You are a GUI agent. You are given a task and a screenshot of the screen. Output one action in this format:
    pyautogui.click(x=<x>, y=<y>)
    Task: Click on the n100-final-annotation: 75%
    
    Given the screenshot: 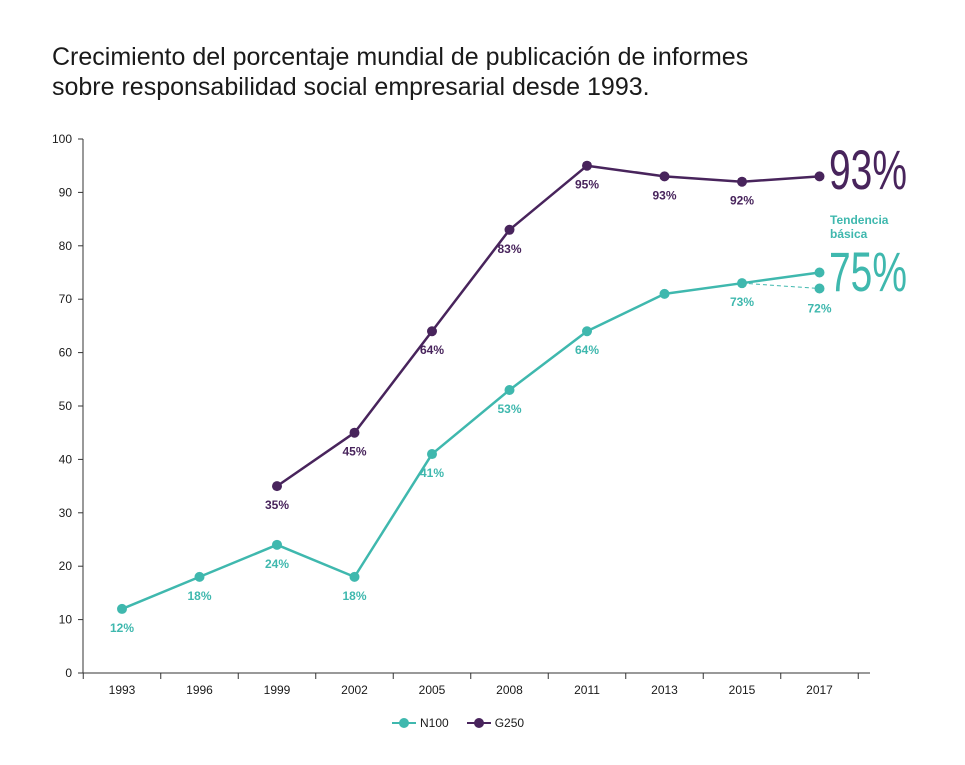 What is the action you would take?
    pyautogui.click(x=868, y=271)
    